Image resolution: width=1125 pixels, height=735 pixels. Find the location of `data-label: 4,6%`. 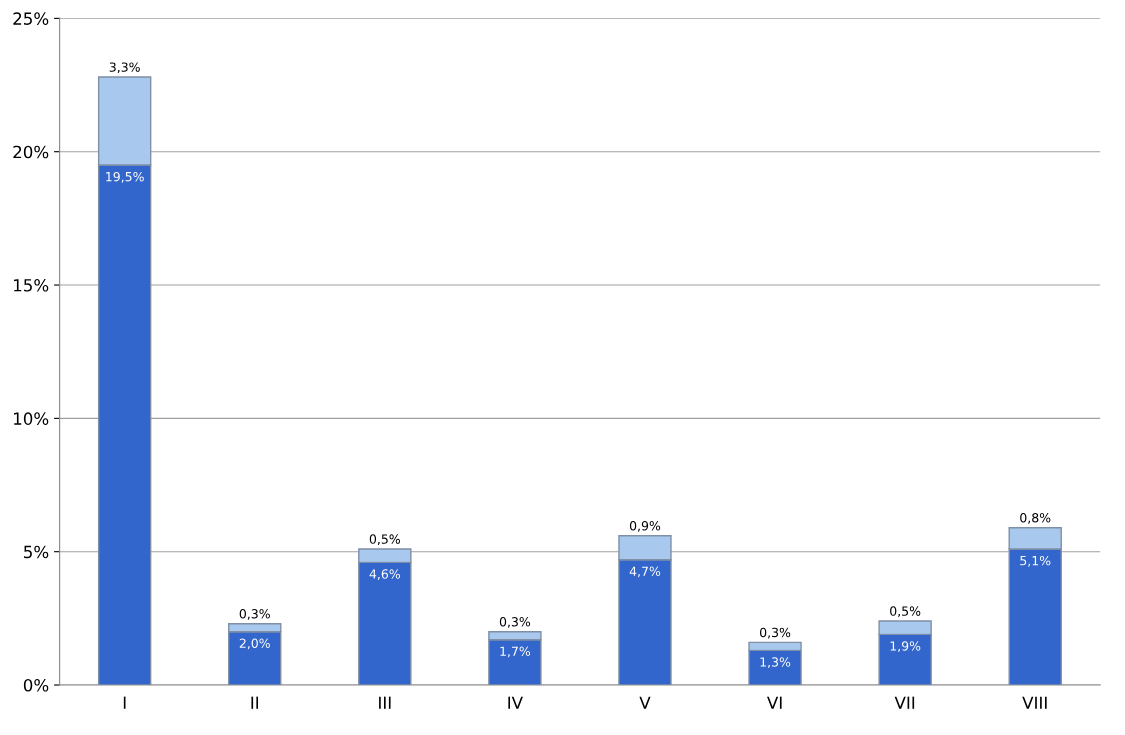

data-label: 4,6% is located at coordinates (385, 574).